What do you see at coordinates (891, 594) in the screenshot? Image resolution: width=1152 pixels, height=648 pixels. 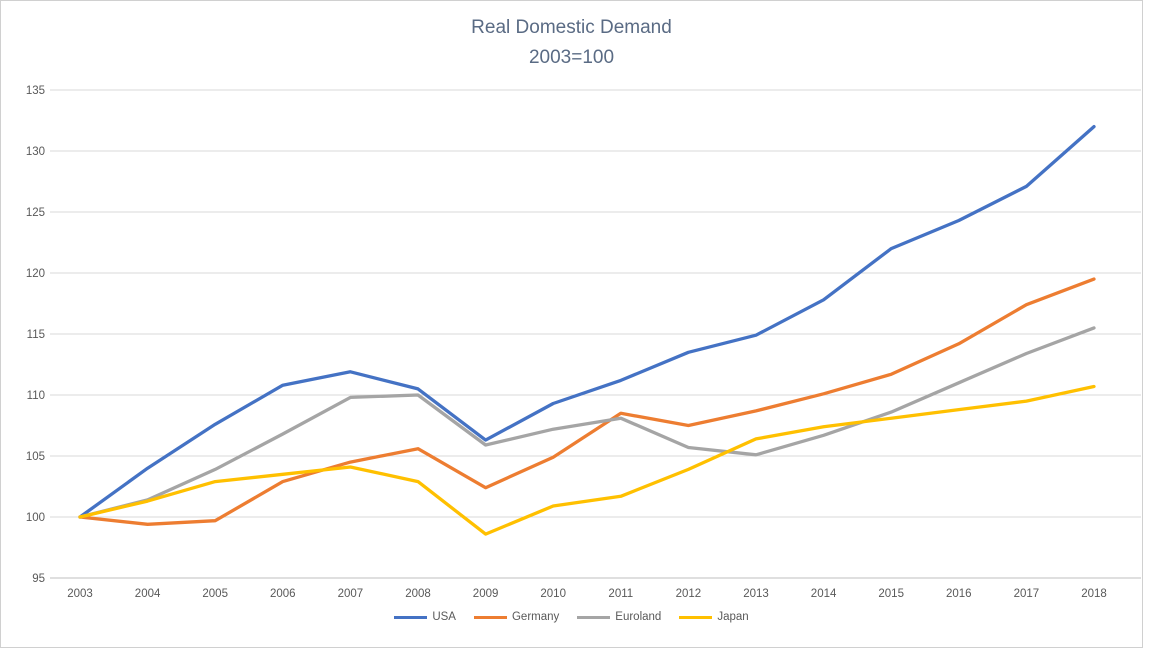 I see `x-tick-label: 2015` at bounding box center [891, 594].